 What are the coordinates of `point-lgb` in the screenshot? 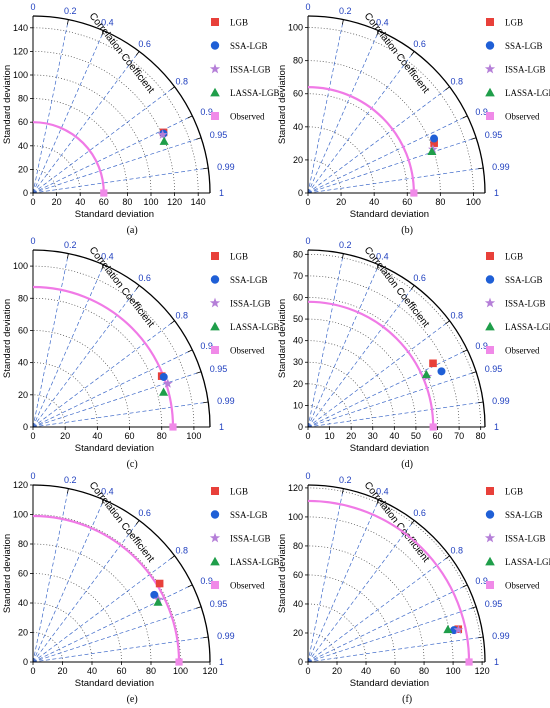 It's located at (159, 583).